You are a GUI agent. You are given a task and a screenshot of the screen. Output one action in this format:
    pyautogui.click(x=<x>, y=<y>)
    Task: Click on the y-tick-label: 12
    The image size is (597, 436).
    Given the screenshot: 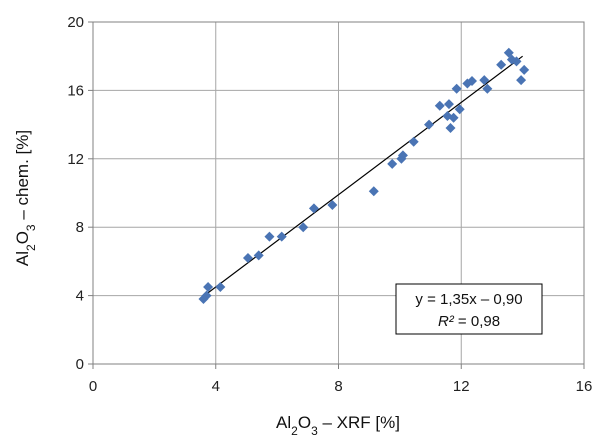 What is the action you would take?
    pyautogui.click(x=75, y=159)
    